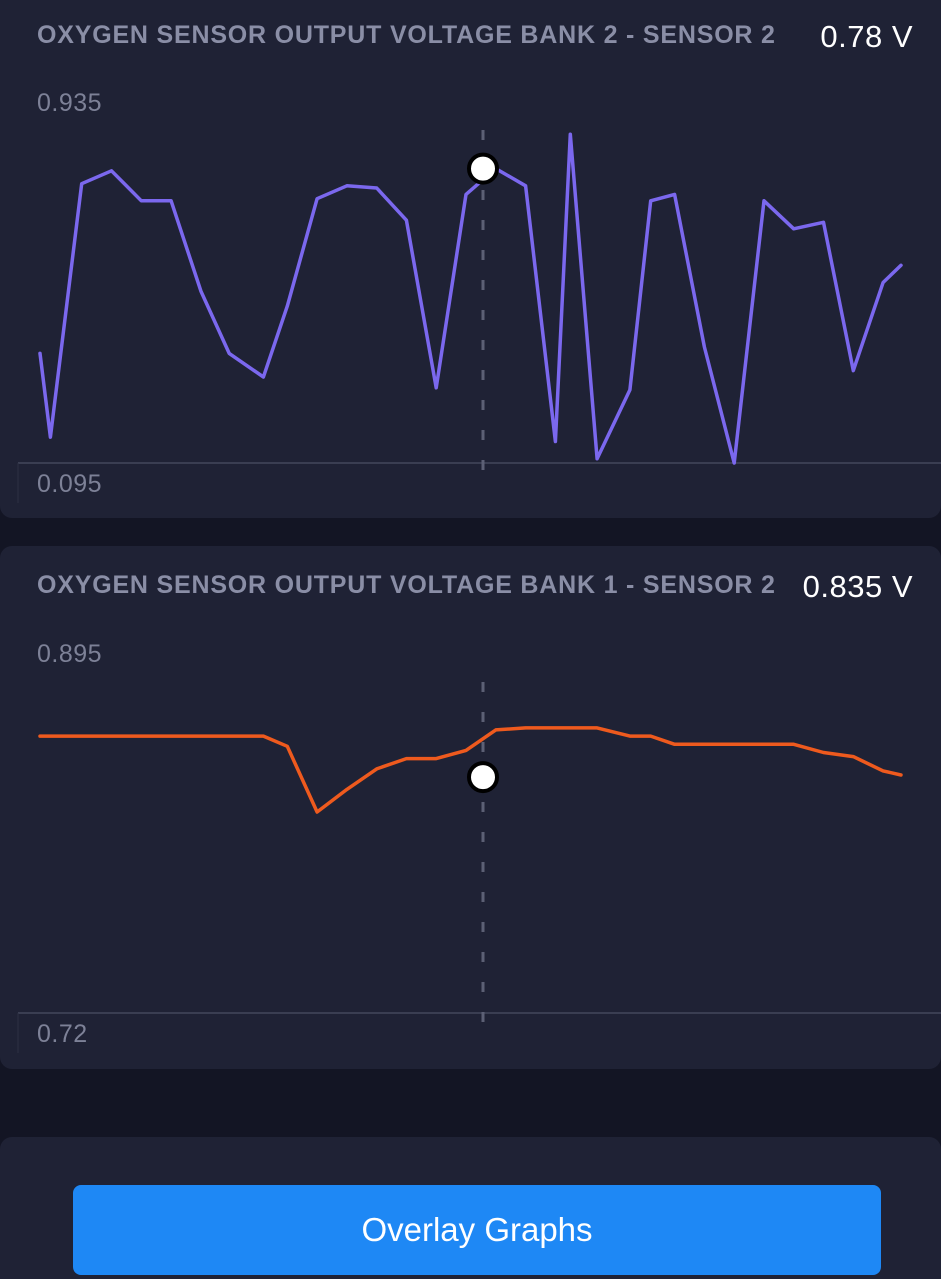 Image resolution: width=941 pixels, height=1279 pixels. Describe the element at coordinates (70, 484) in the screenshot. I see `y-axis-min-label: 0.095` at that location.